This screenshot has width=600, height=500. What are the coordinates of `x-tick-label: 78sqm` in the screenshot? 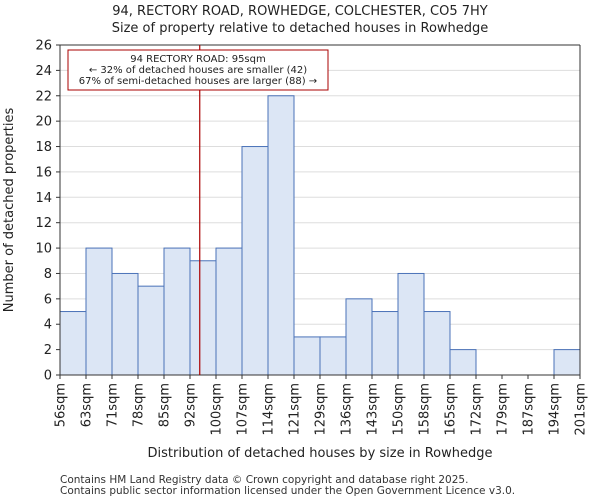 It's located at (139, 405).